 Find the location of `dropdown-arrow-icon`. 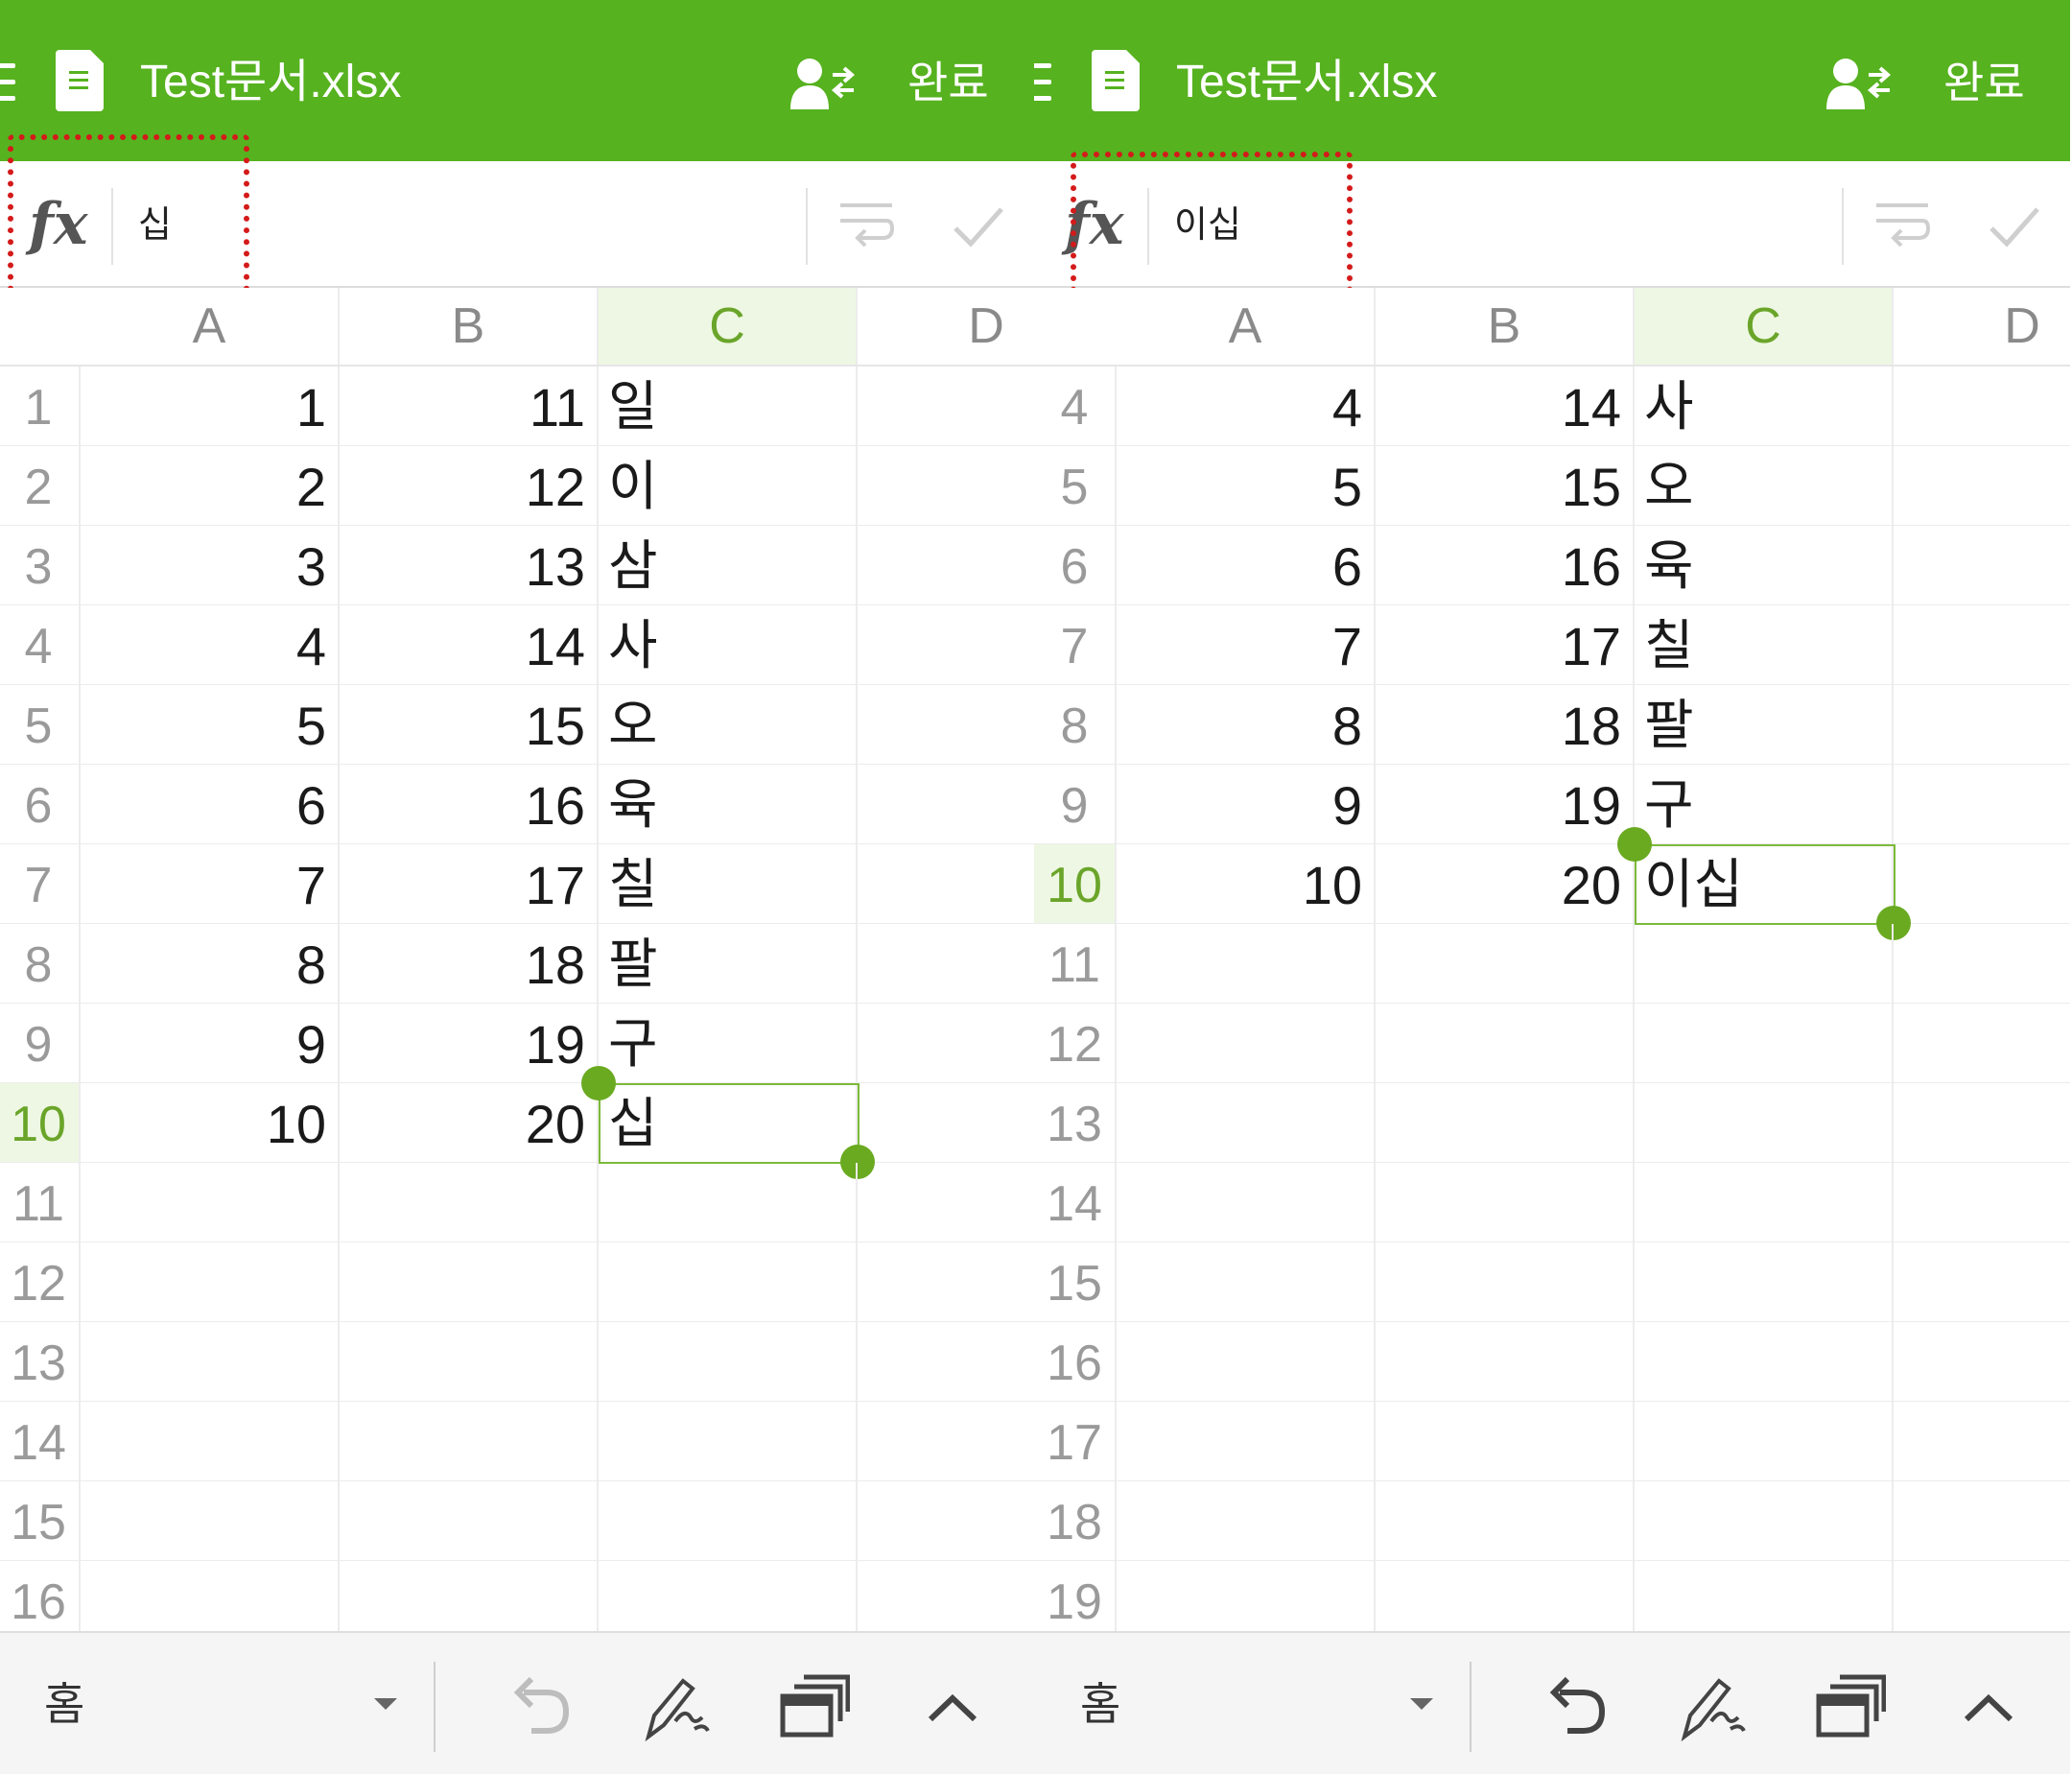

dropdown-arrow-icon is located at coordinates (385, 1704).